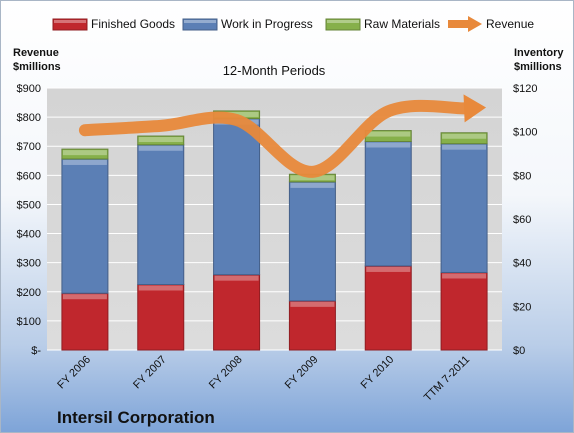 The image size is (574, 433). Describe the element at coordinates (538, 67) in the screenshot. I see `right-axis-title-line2: $millions` at that location.